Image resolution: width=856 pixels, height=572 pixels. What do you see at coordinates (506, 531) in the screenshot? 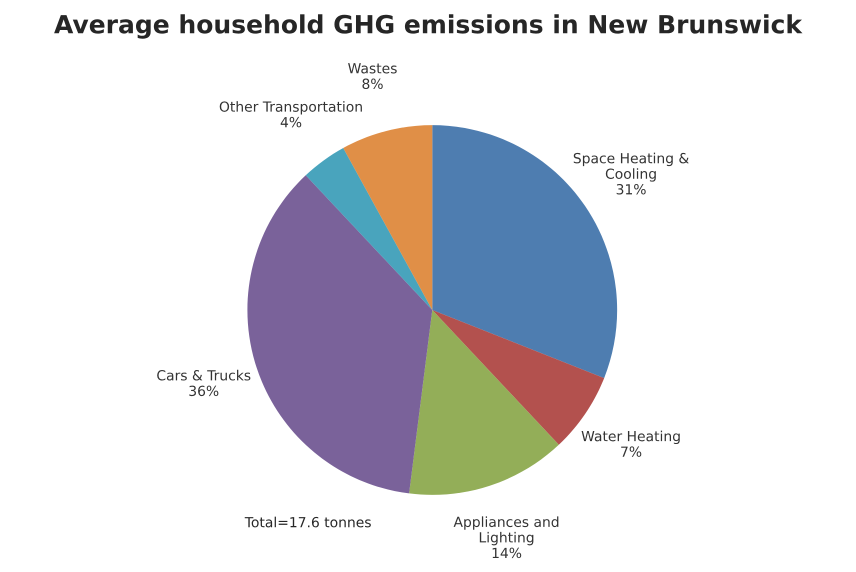
I see `slice-label: Appliances and Lighting` at bounding box center [506, 531].